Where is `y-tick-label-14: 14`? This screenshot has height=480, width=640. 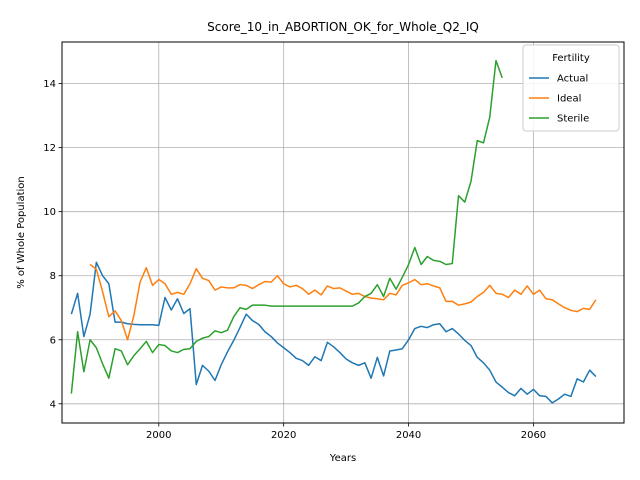
y-tick-label-14: 14 is located at coordinates (49, 84).